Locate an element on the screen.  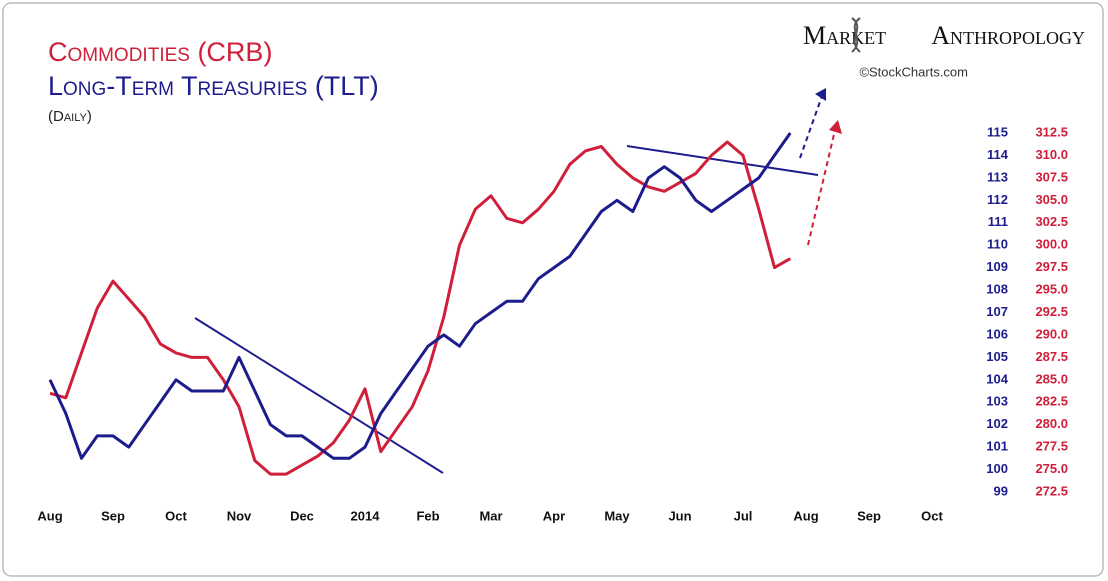
x-tick-label: May is located at coordinates (617, 515).